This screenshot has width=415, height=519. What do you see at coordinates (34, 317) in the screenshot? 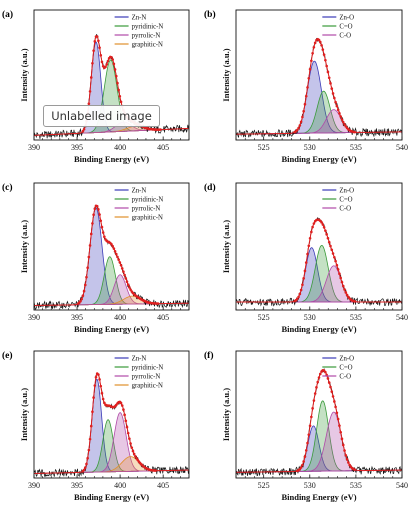
I see `x-tick-label: 390` at bounding box center [34, 317].